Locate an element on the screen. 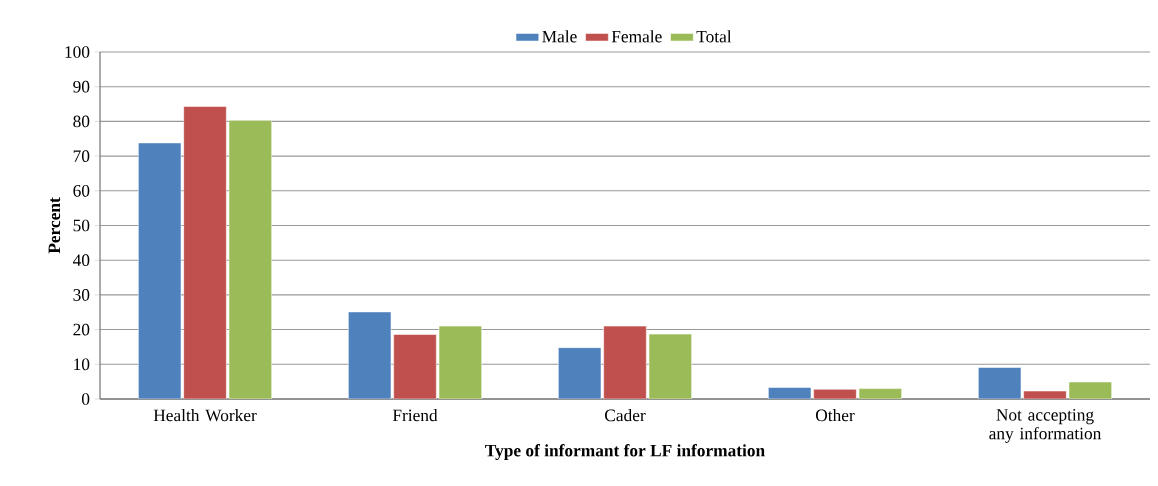 The width and height of the screenshot is (1158, 486). y-tick-label: 10 is located at coordinates (82, 364).